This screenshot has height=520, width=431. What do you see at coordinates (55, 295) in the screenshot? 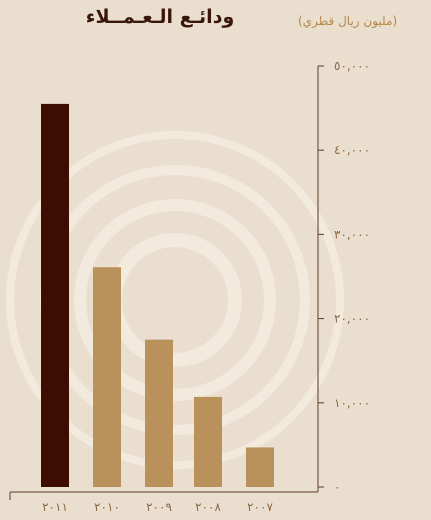
I see `bar-٢٠١١` at bounding box center [55, 295].